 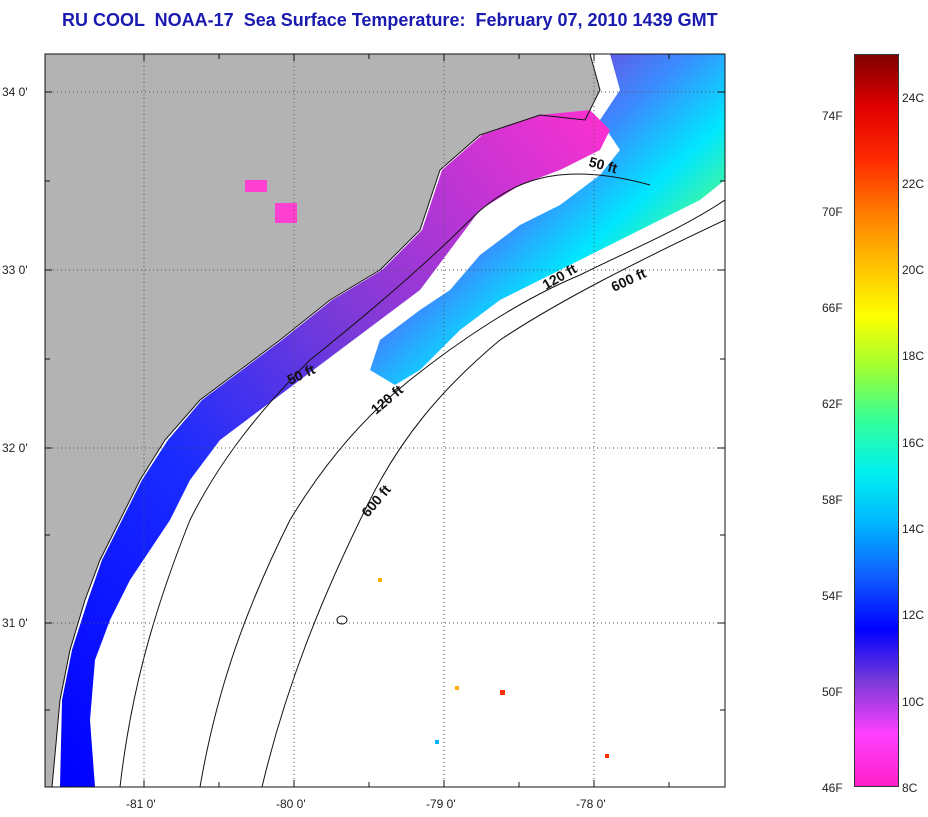 What do you see at coordinates (291, 804) in the screenshot?
I see `lon-label: -80 0'` at bounding box center [291, 804].